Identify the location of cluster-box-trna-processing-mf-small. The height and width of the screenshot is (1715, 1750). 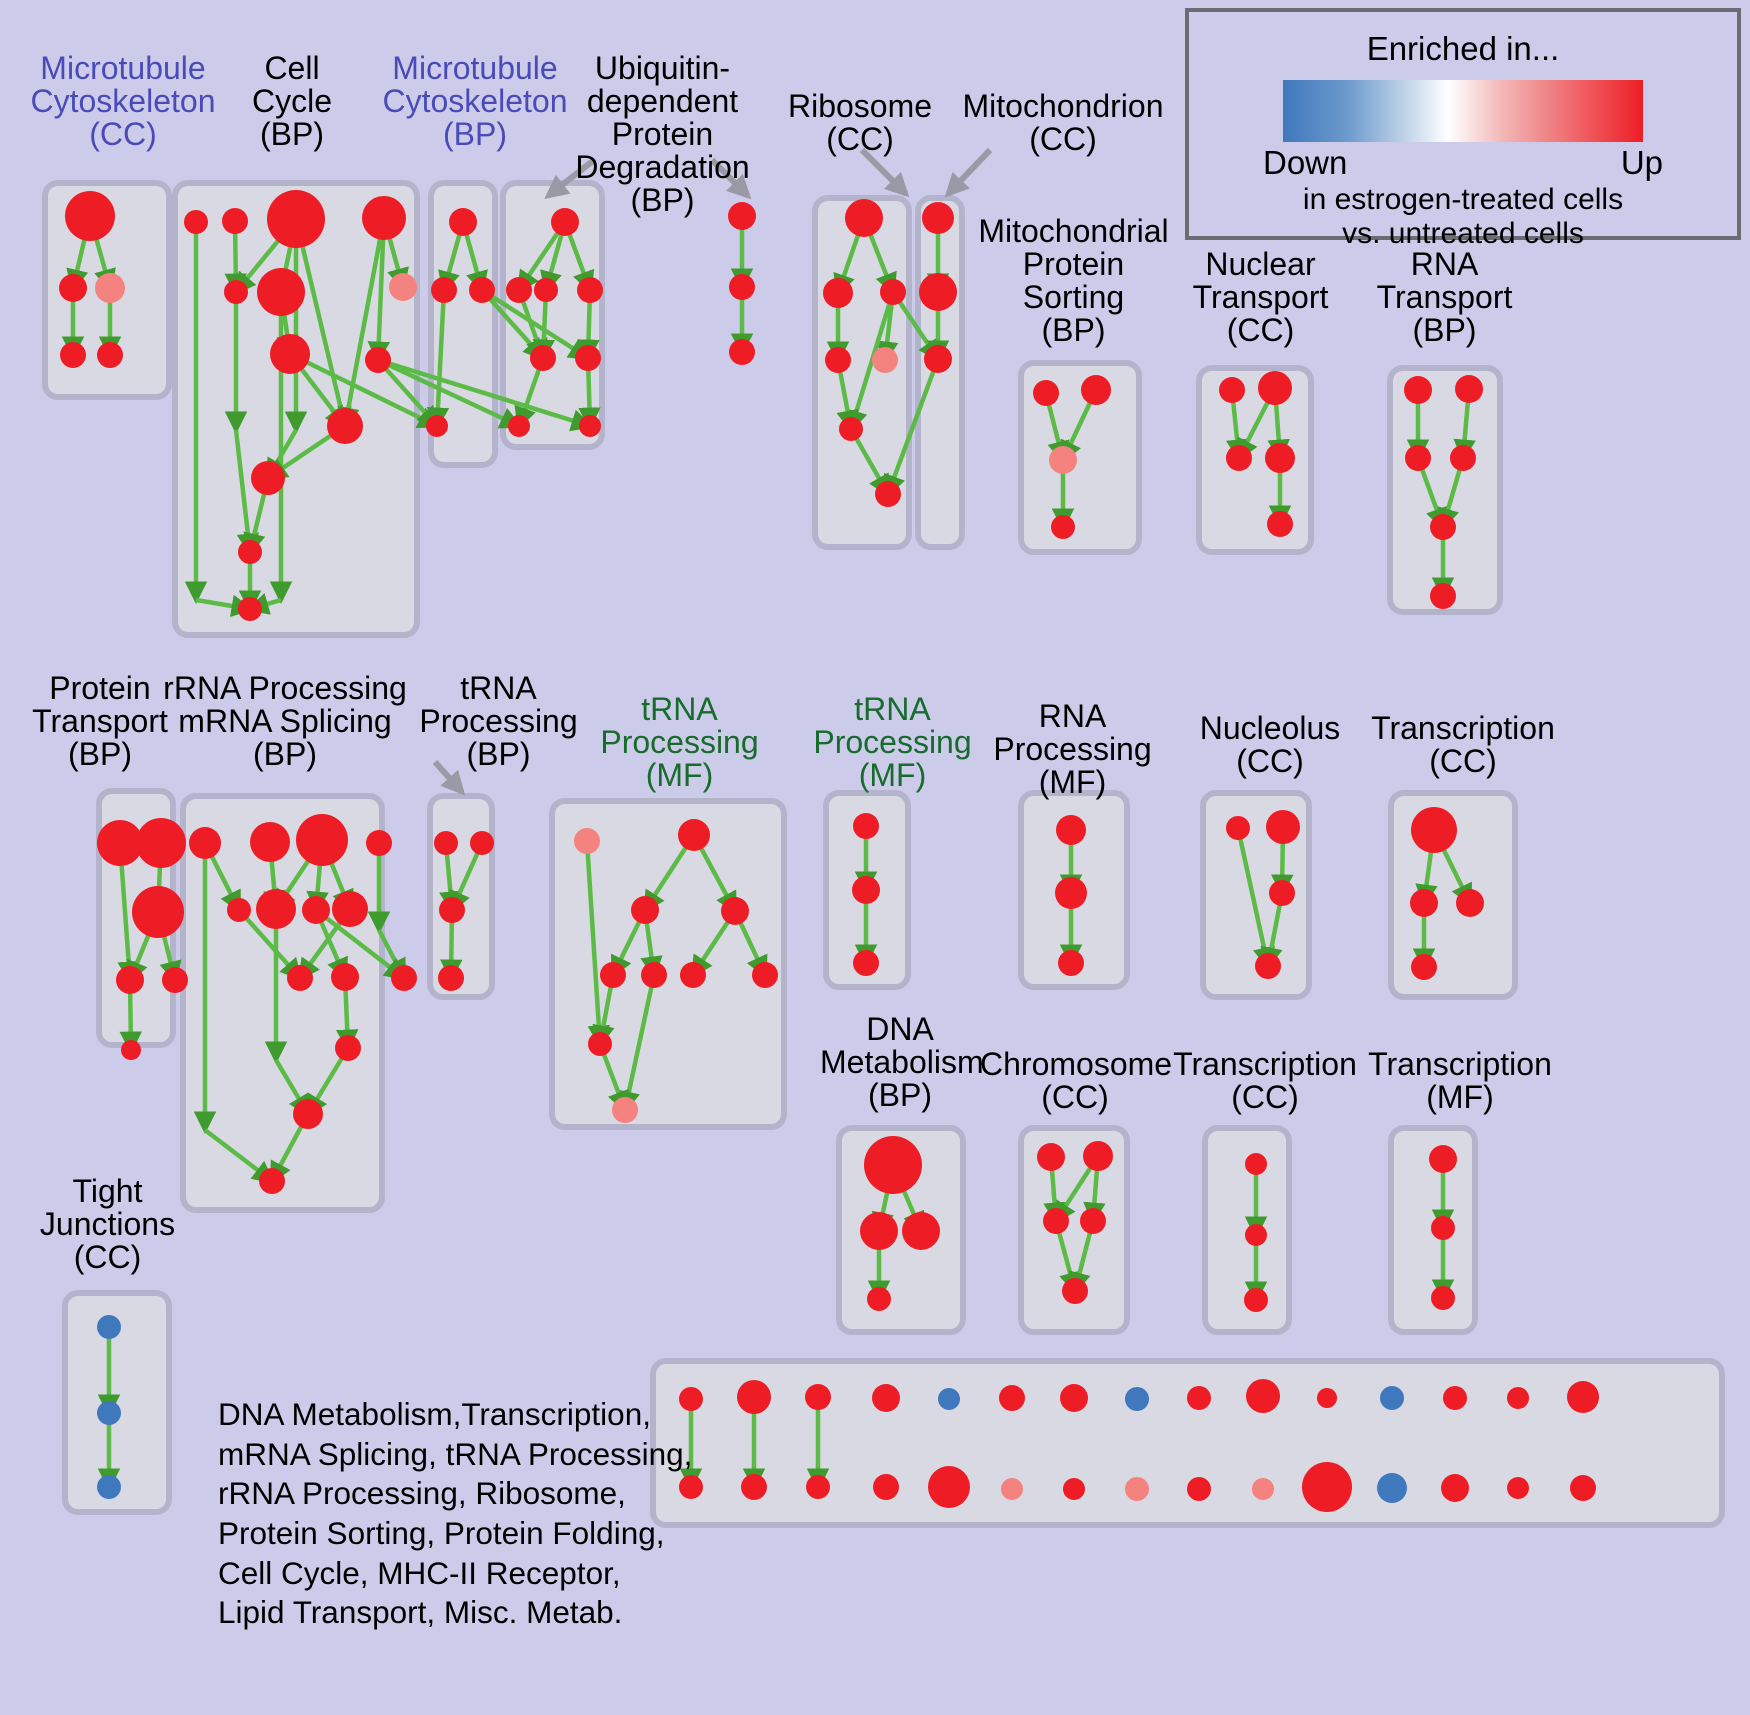
(867, 890).